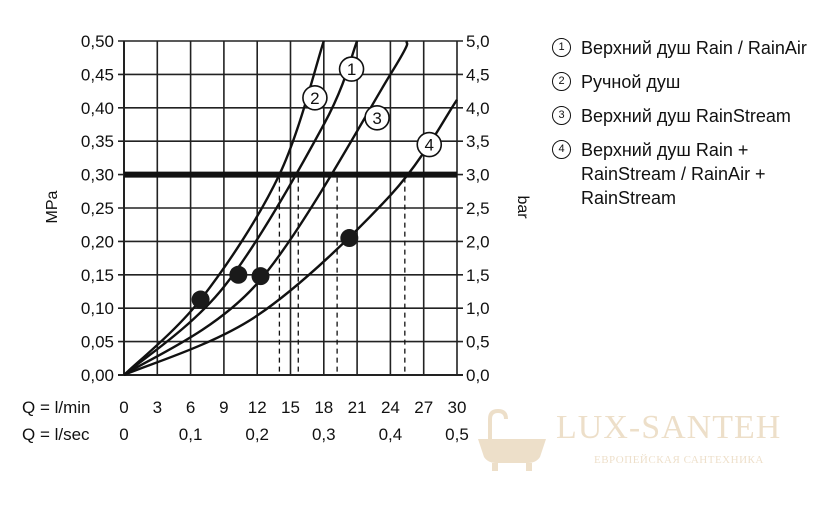 Image resolution: width=832 pixels, height=530 pixels. Describe the element at coordinates (669, 427) in the screenshot. I see `watermark-brand: LUX-SANTEH` at that location.